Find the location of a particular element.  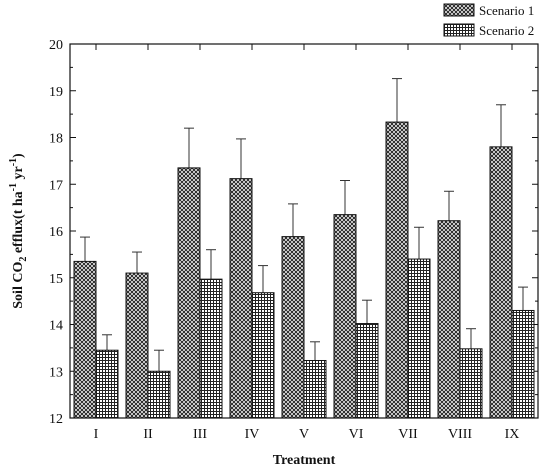

y-axis-label-part: ) is located at coordinates (18, 155).